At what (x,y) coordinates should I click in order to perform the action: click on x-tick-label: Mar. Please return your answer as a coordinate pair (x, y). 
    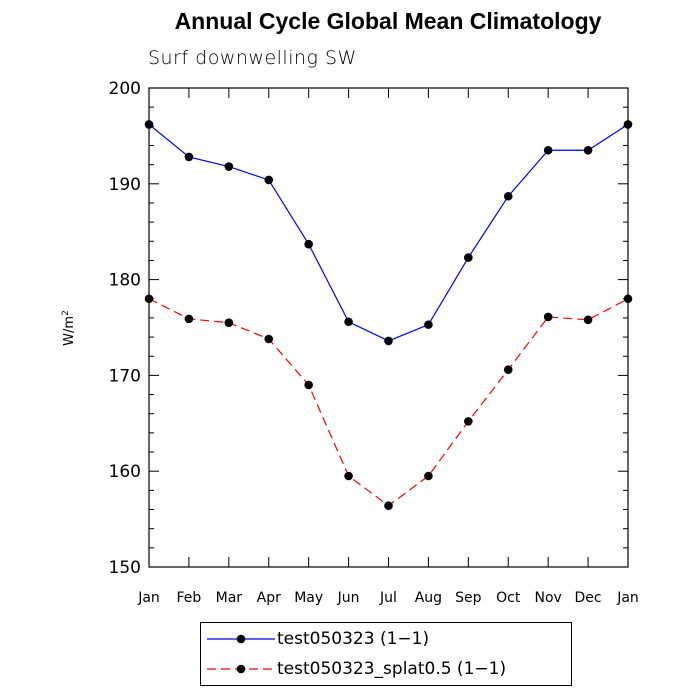
    Looking at the image, I should click on (229, 598).